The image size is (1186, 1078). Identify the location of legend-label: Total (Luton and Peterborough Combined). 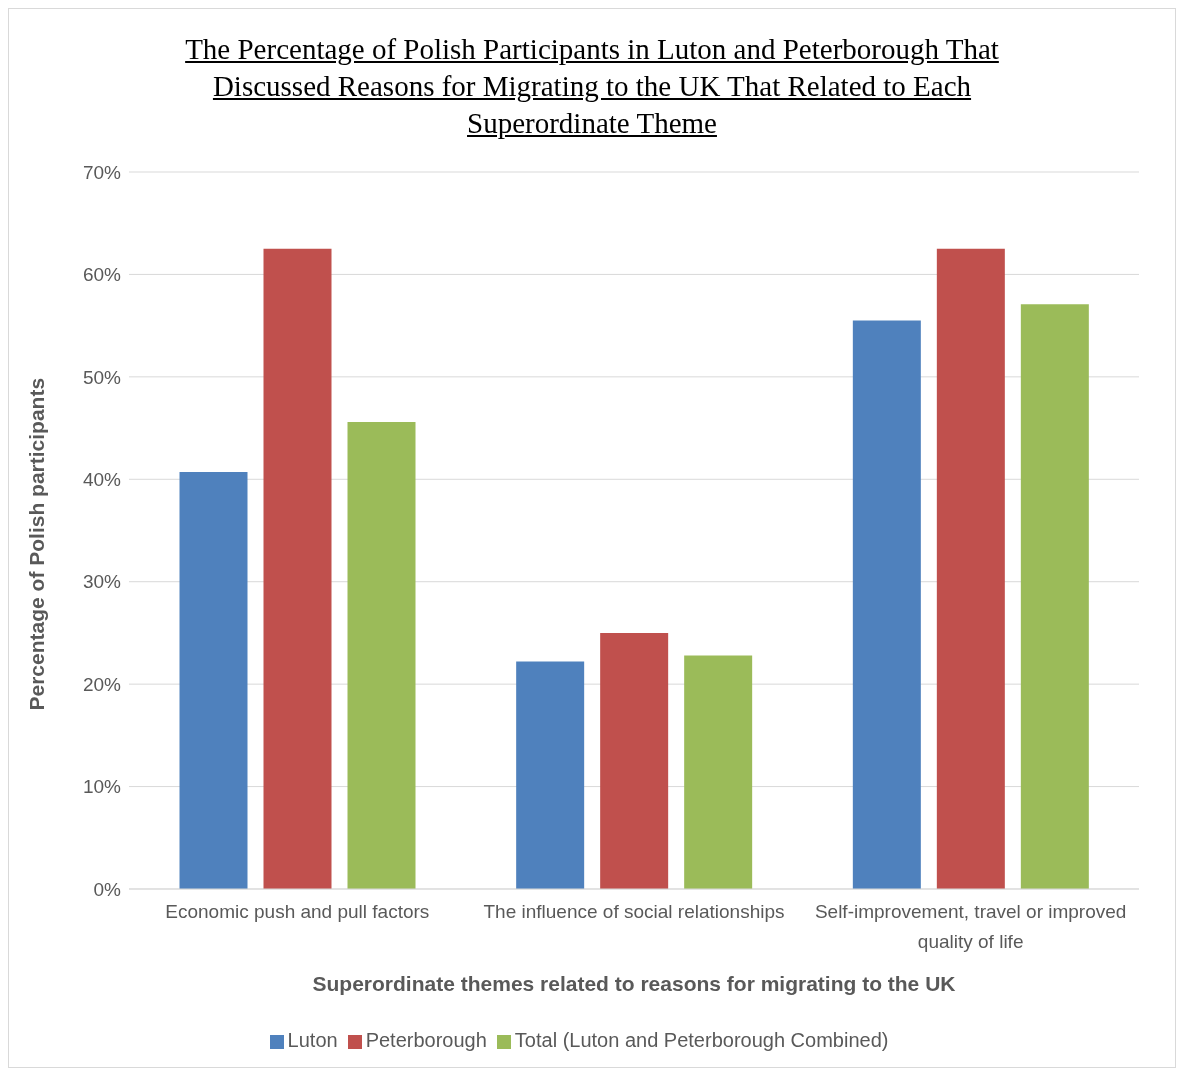
(701, 1040).